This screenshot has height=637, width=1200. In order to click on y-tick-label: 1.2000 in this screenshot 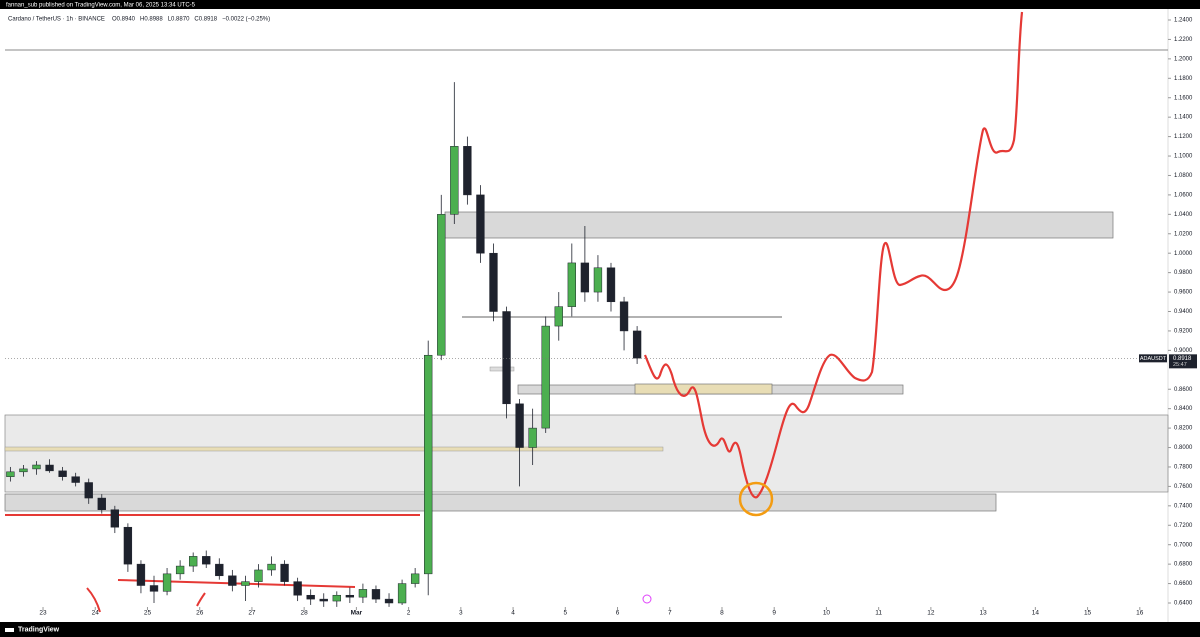, I will do `click(1183, 59)`.